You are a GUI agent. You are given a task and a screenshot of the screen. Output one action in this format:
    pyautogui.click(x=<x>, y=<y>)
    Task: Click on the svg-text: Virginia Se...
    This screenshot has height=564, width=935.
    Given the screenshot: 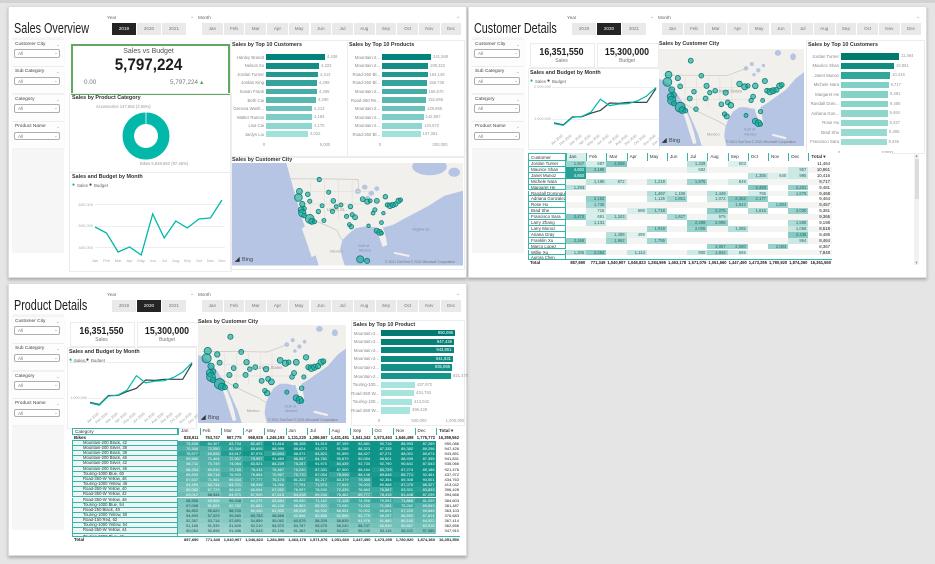 What is the action you would take?
    pyautogui.click(x=422, y=230)
    